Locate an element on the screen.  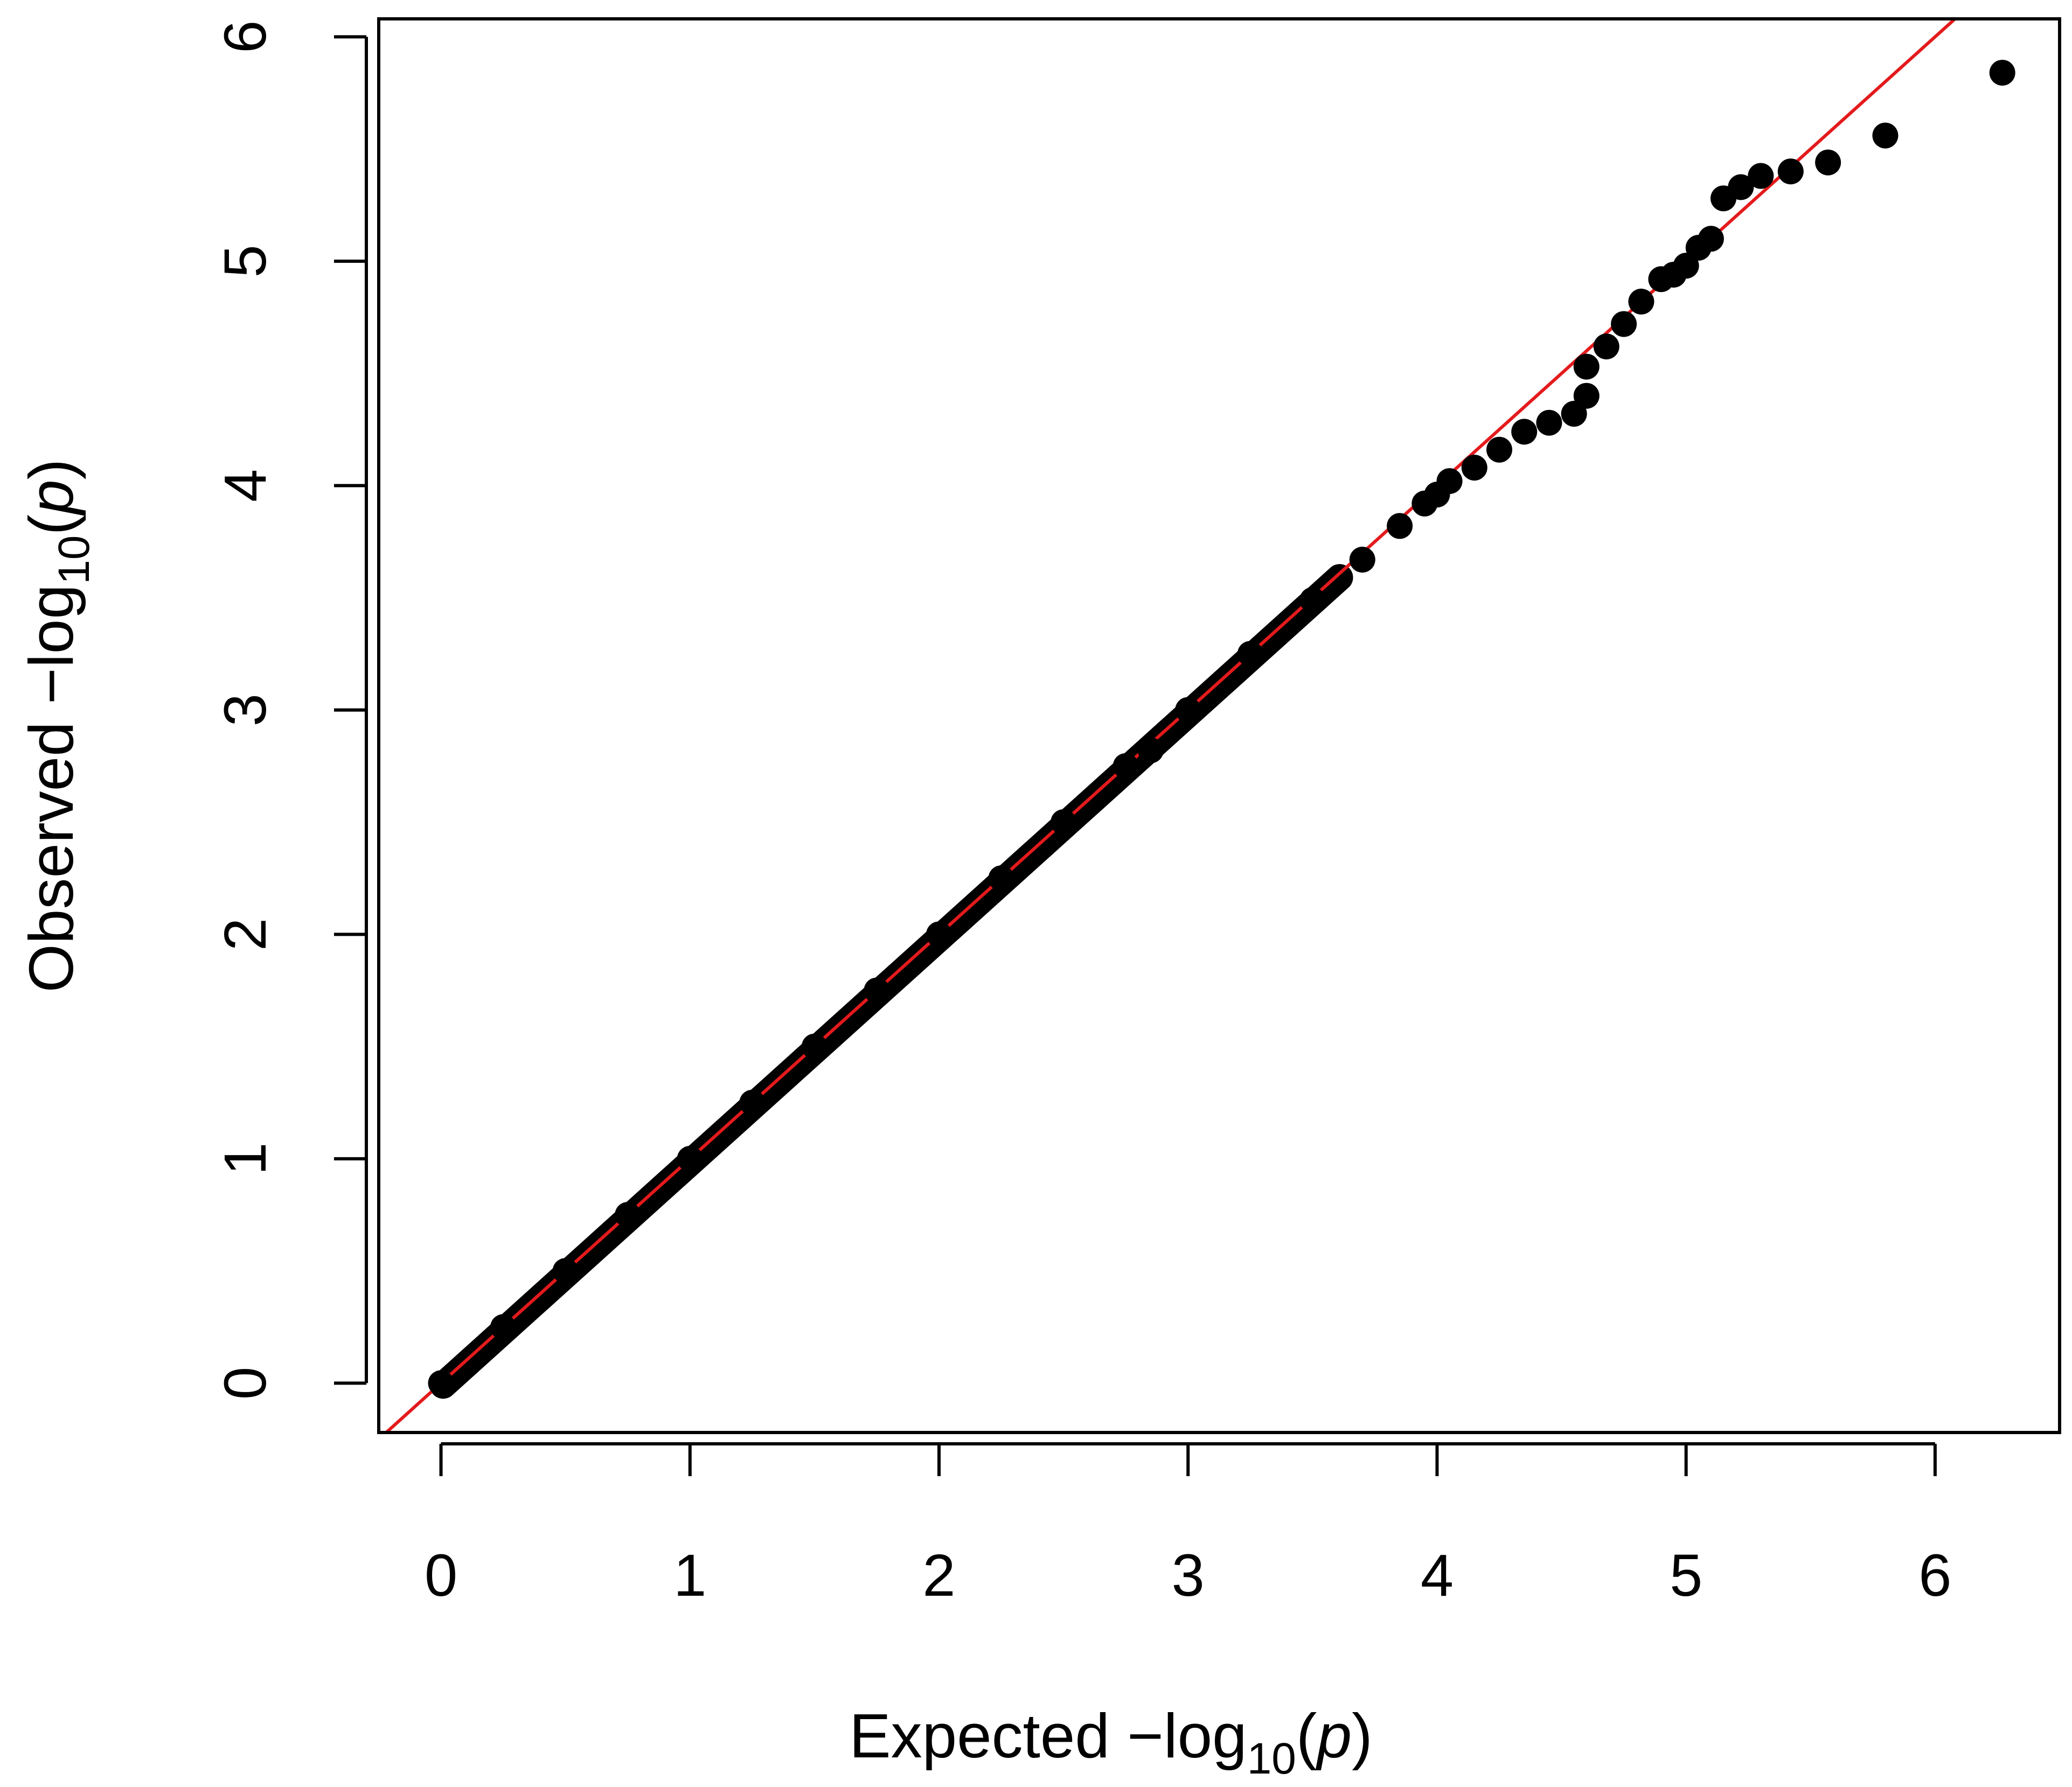
y-tick-label: 5 is located at coordinates (245, 261).